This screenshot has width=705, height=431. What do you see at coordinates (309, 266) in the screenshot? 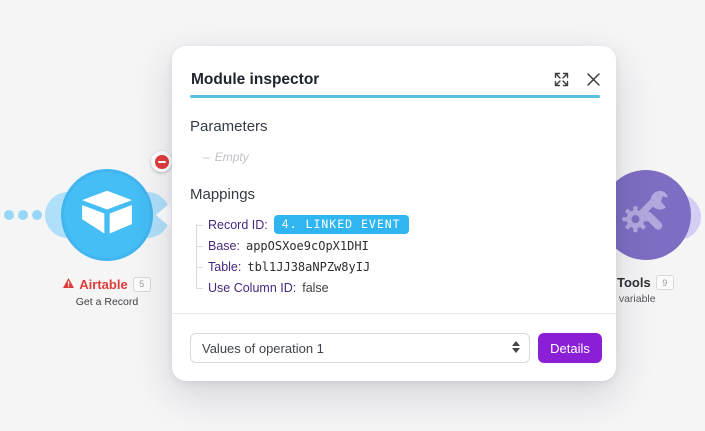
I see `mapping-value: tbl1JJ38aNPZw8yIJ` at bounding box center [309, 266].